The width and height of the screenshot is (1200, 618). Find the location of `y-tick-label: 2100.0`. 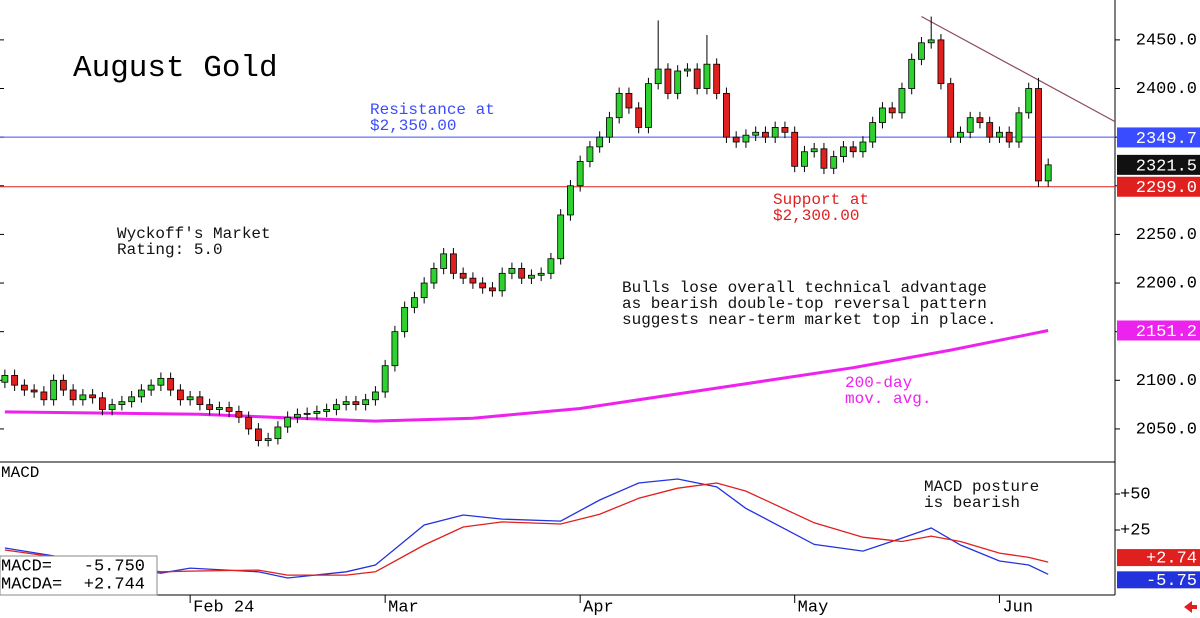

y-tick-label: 2100.0 is located at coordinates (1166, 381).